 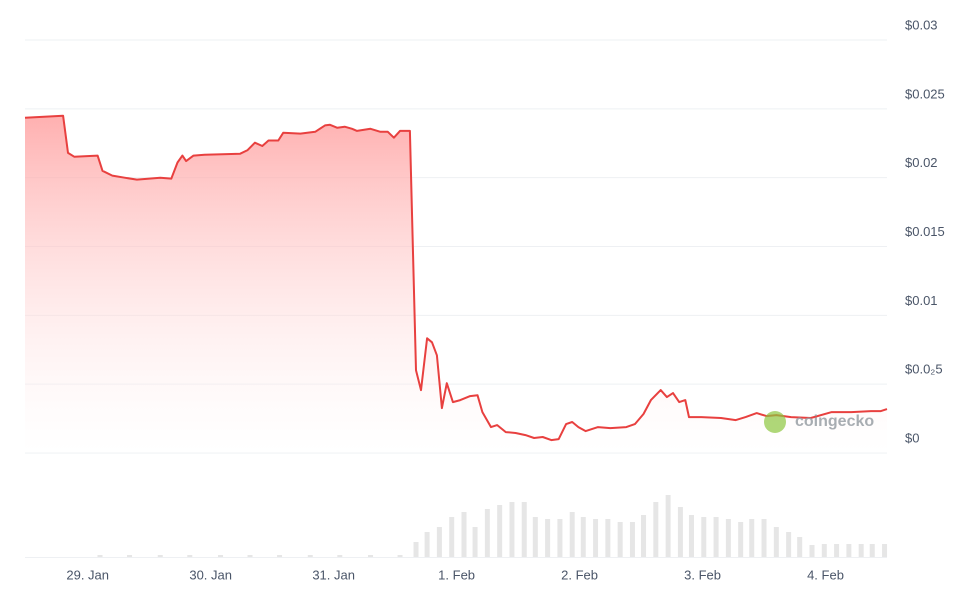 I want to click on watermark: coingecko, so click(x=834, y=421).